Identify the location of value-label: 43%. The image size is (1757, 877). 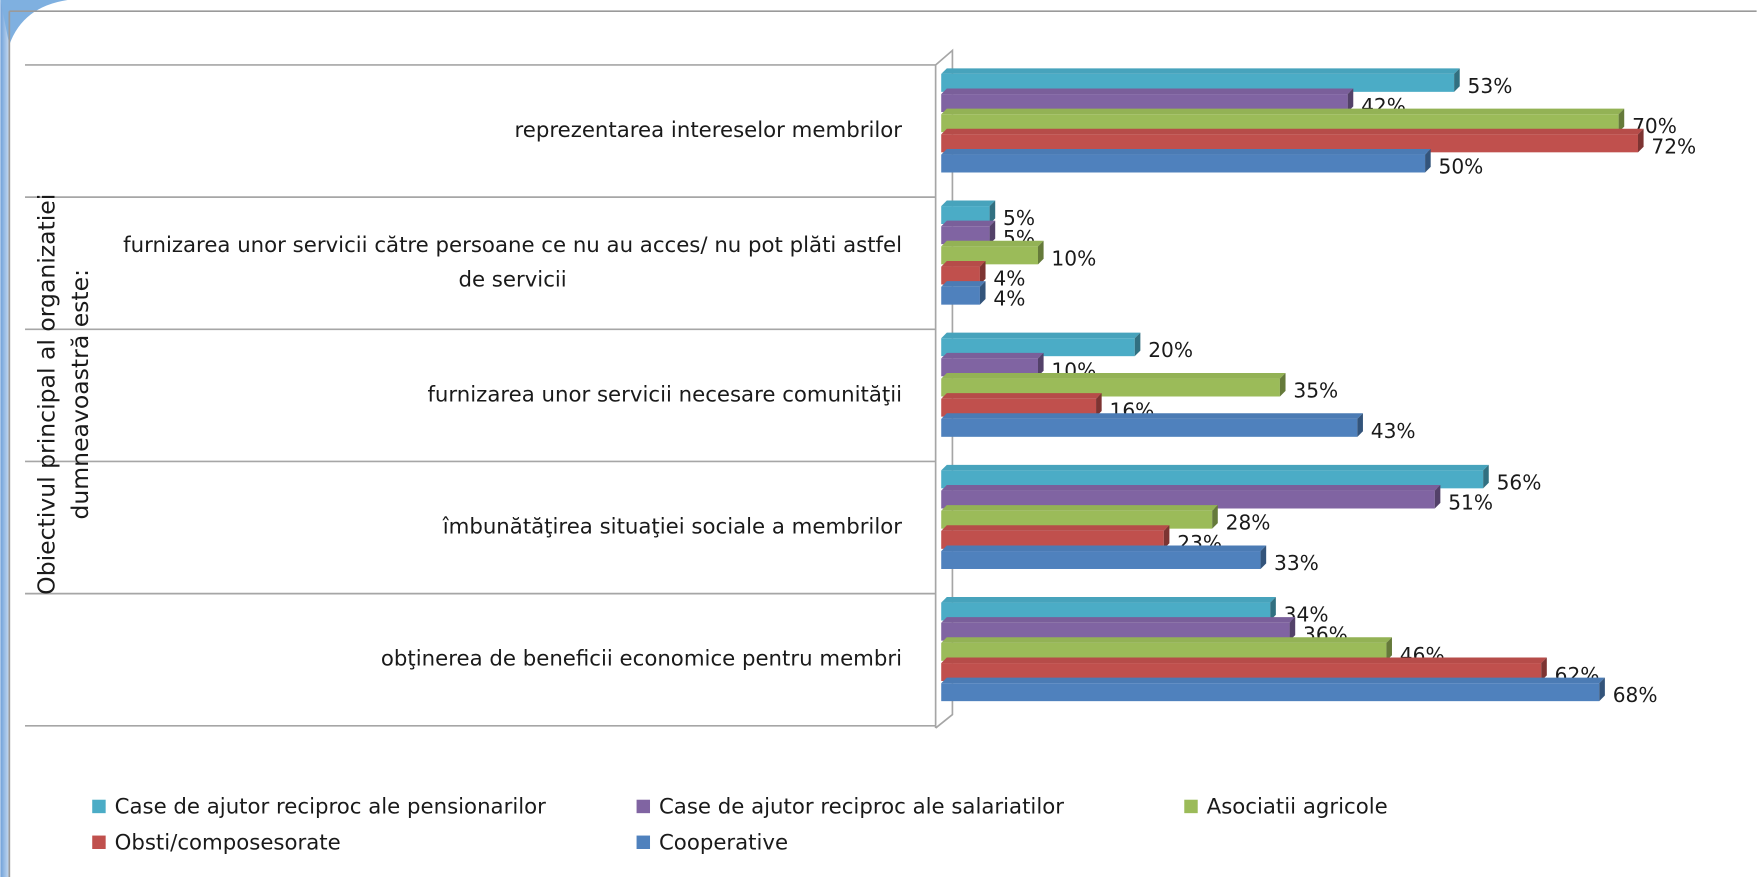
(1393, 431).